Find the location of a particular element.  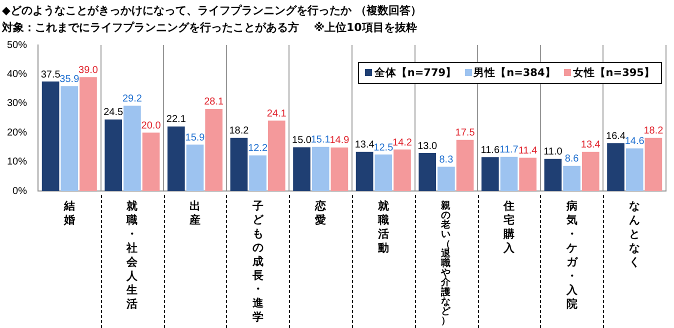

data-label: 14.2 is located at coordinates (402, 142).